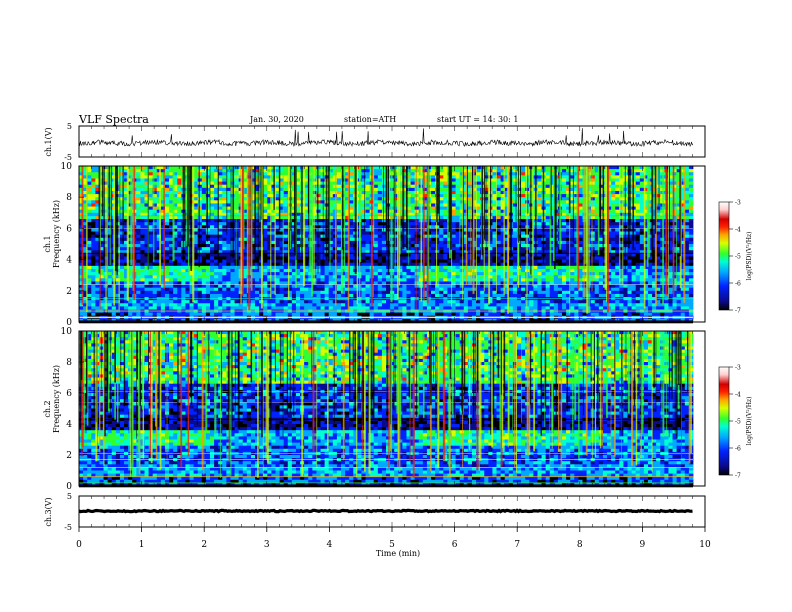 This screenshot has height=612, width=792. Describe the element at coordinates (386, 138) in the screenshot. I see `ch1-waveform-trace` at that location.